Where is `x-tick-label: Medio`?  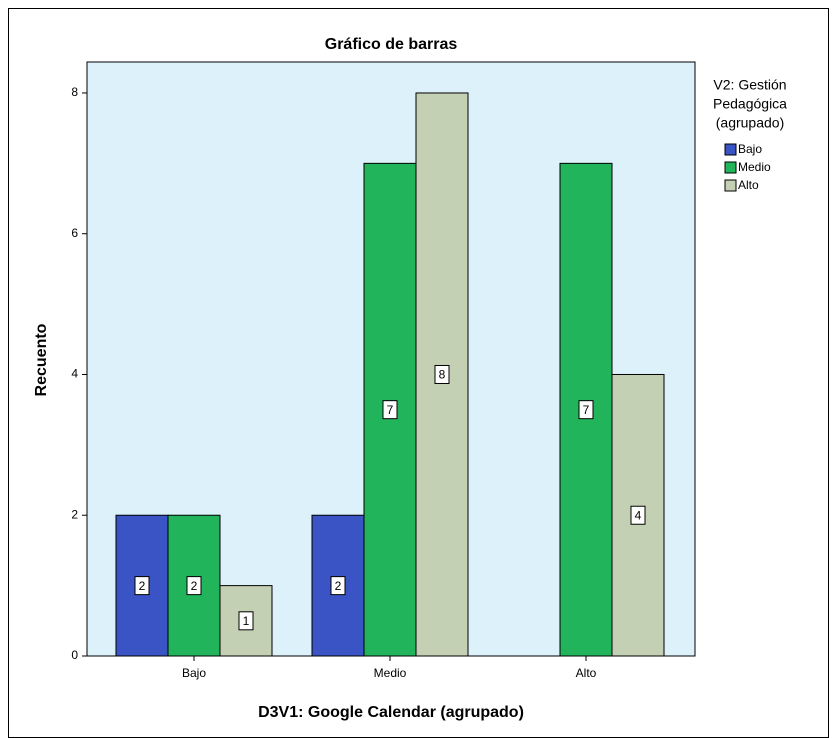 x-tick-label: Medio is located at coordinates (390, 673).